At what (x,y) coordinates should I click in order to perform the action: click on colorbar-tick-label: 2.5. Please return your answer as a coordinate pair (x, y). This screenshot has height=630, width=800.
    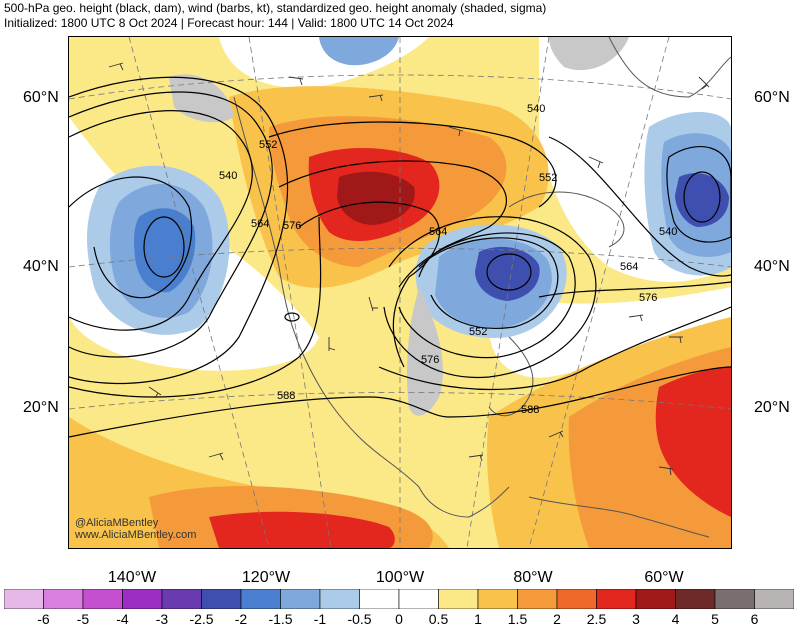
    Looking at the image, I should click on (596, 619).